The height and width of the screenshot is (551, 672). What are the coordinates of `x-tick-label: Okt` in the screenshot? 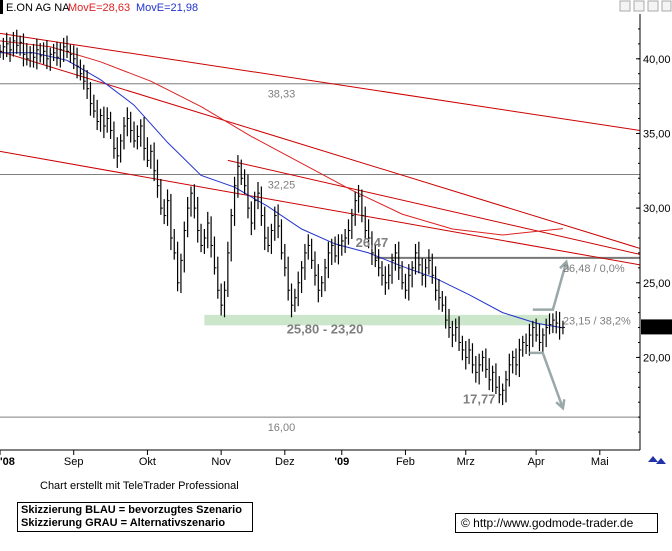 It's located at (147, 462).